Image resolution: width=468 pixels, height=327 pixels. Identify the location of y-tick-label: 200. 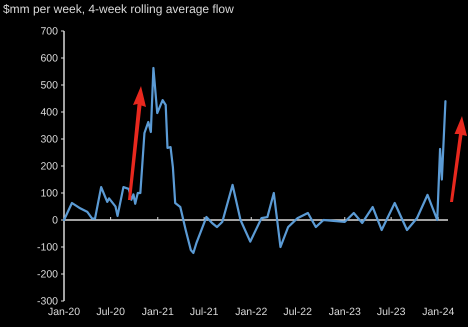
(49, 166).